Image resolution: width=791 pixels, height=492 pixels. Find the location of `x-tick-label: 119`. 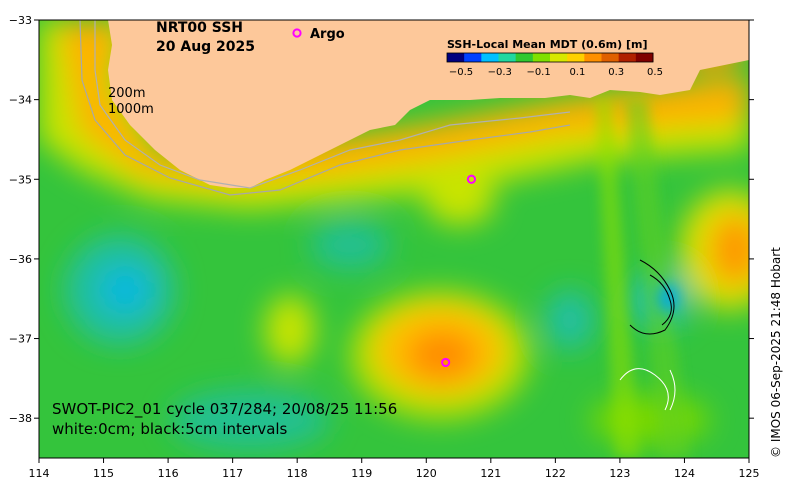

x-tick-label: 119 is located at coordinates (361, 473).